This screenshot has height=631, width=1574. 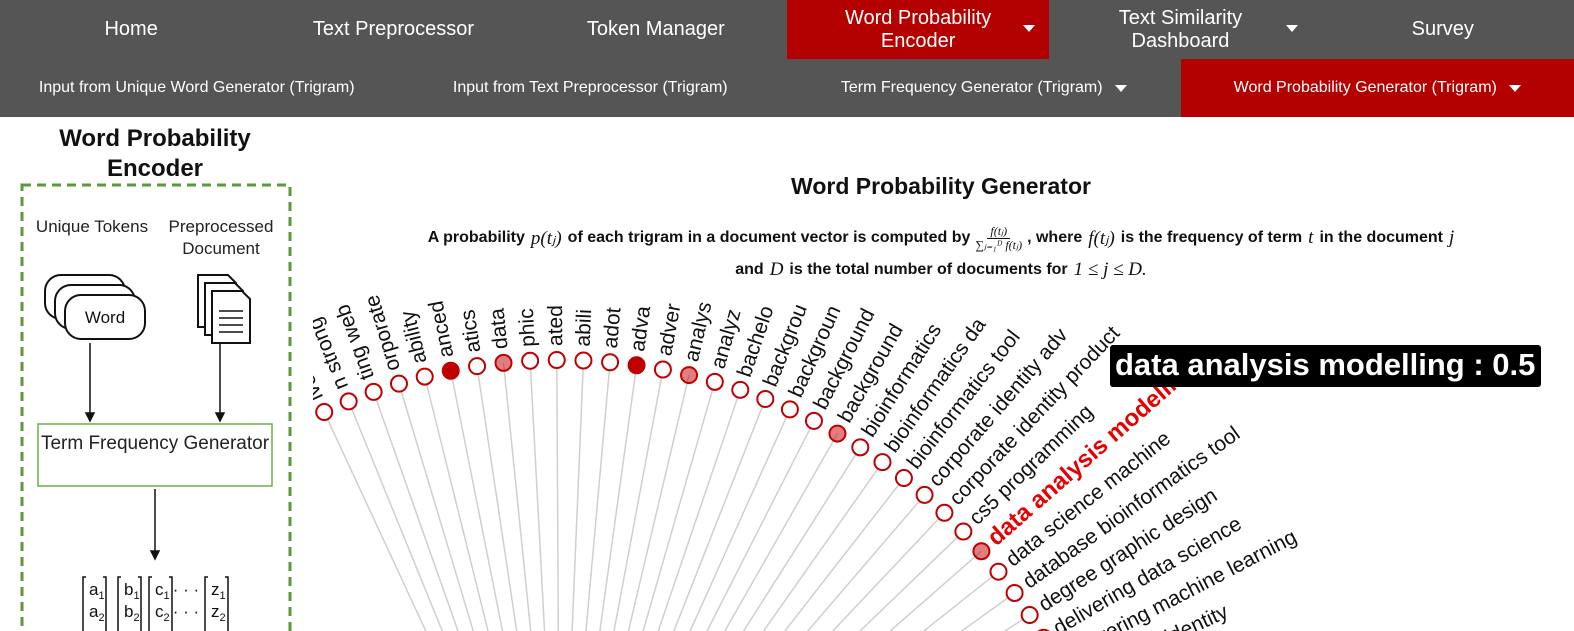 I want to click on matrix-bracket, so click(x=160, y=603).